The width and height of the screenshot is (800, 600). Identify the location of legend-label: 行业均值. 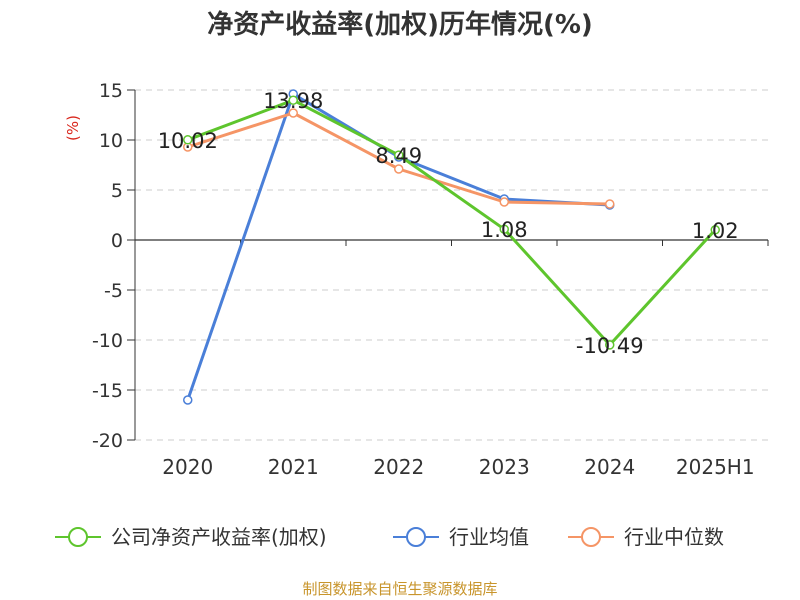
(489, 537).